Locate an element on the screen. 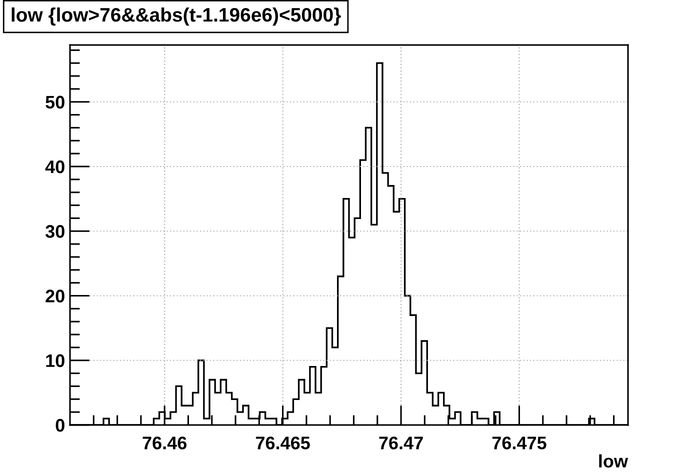  chart-title: low {low>76&&abs(t-1.196e6)<5000} is located at coordinates (176, 16).